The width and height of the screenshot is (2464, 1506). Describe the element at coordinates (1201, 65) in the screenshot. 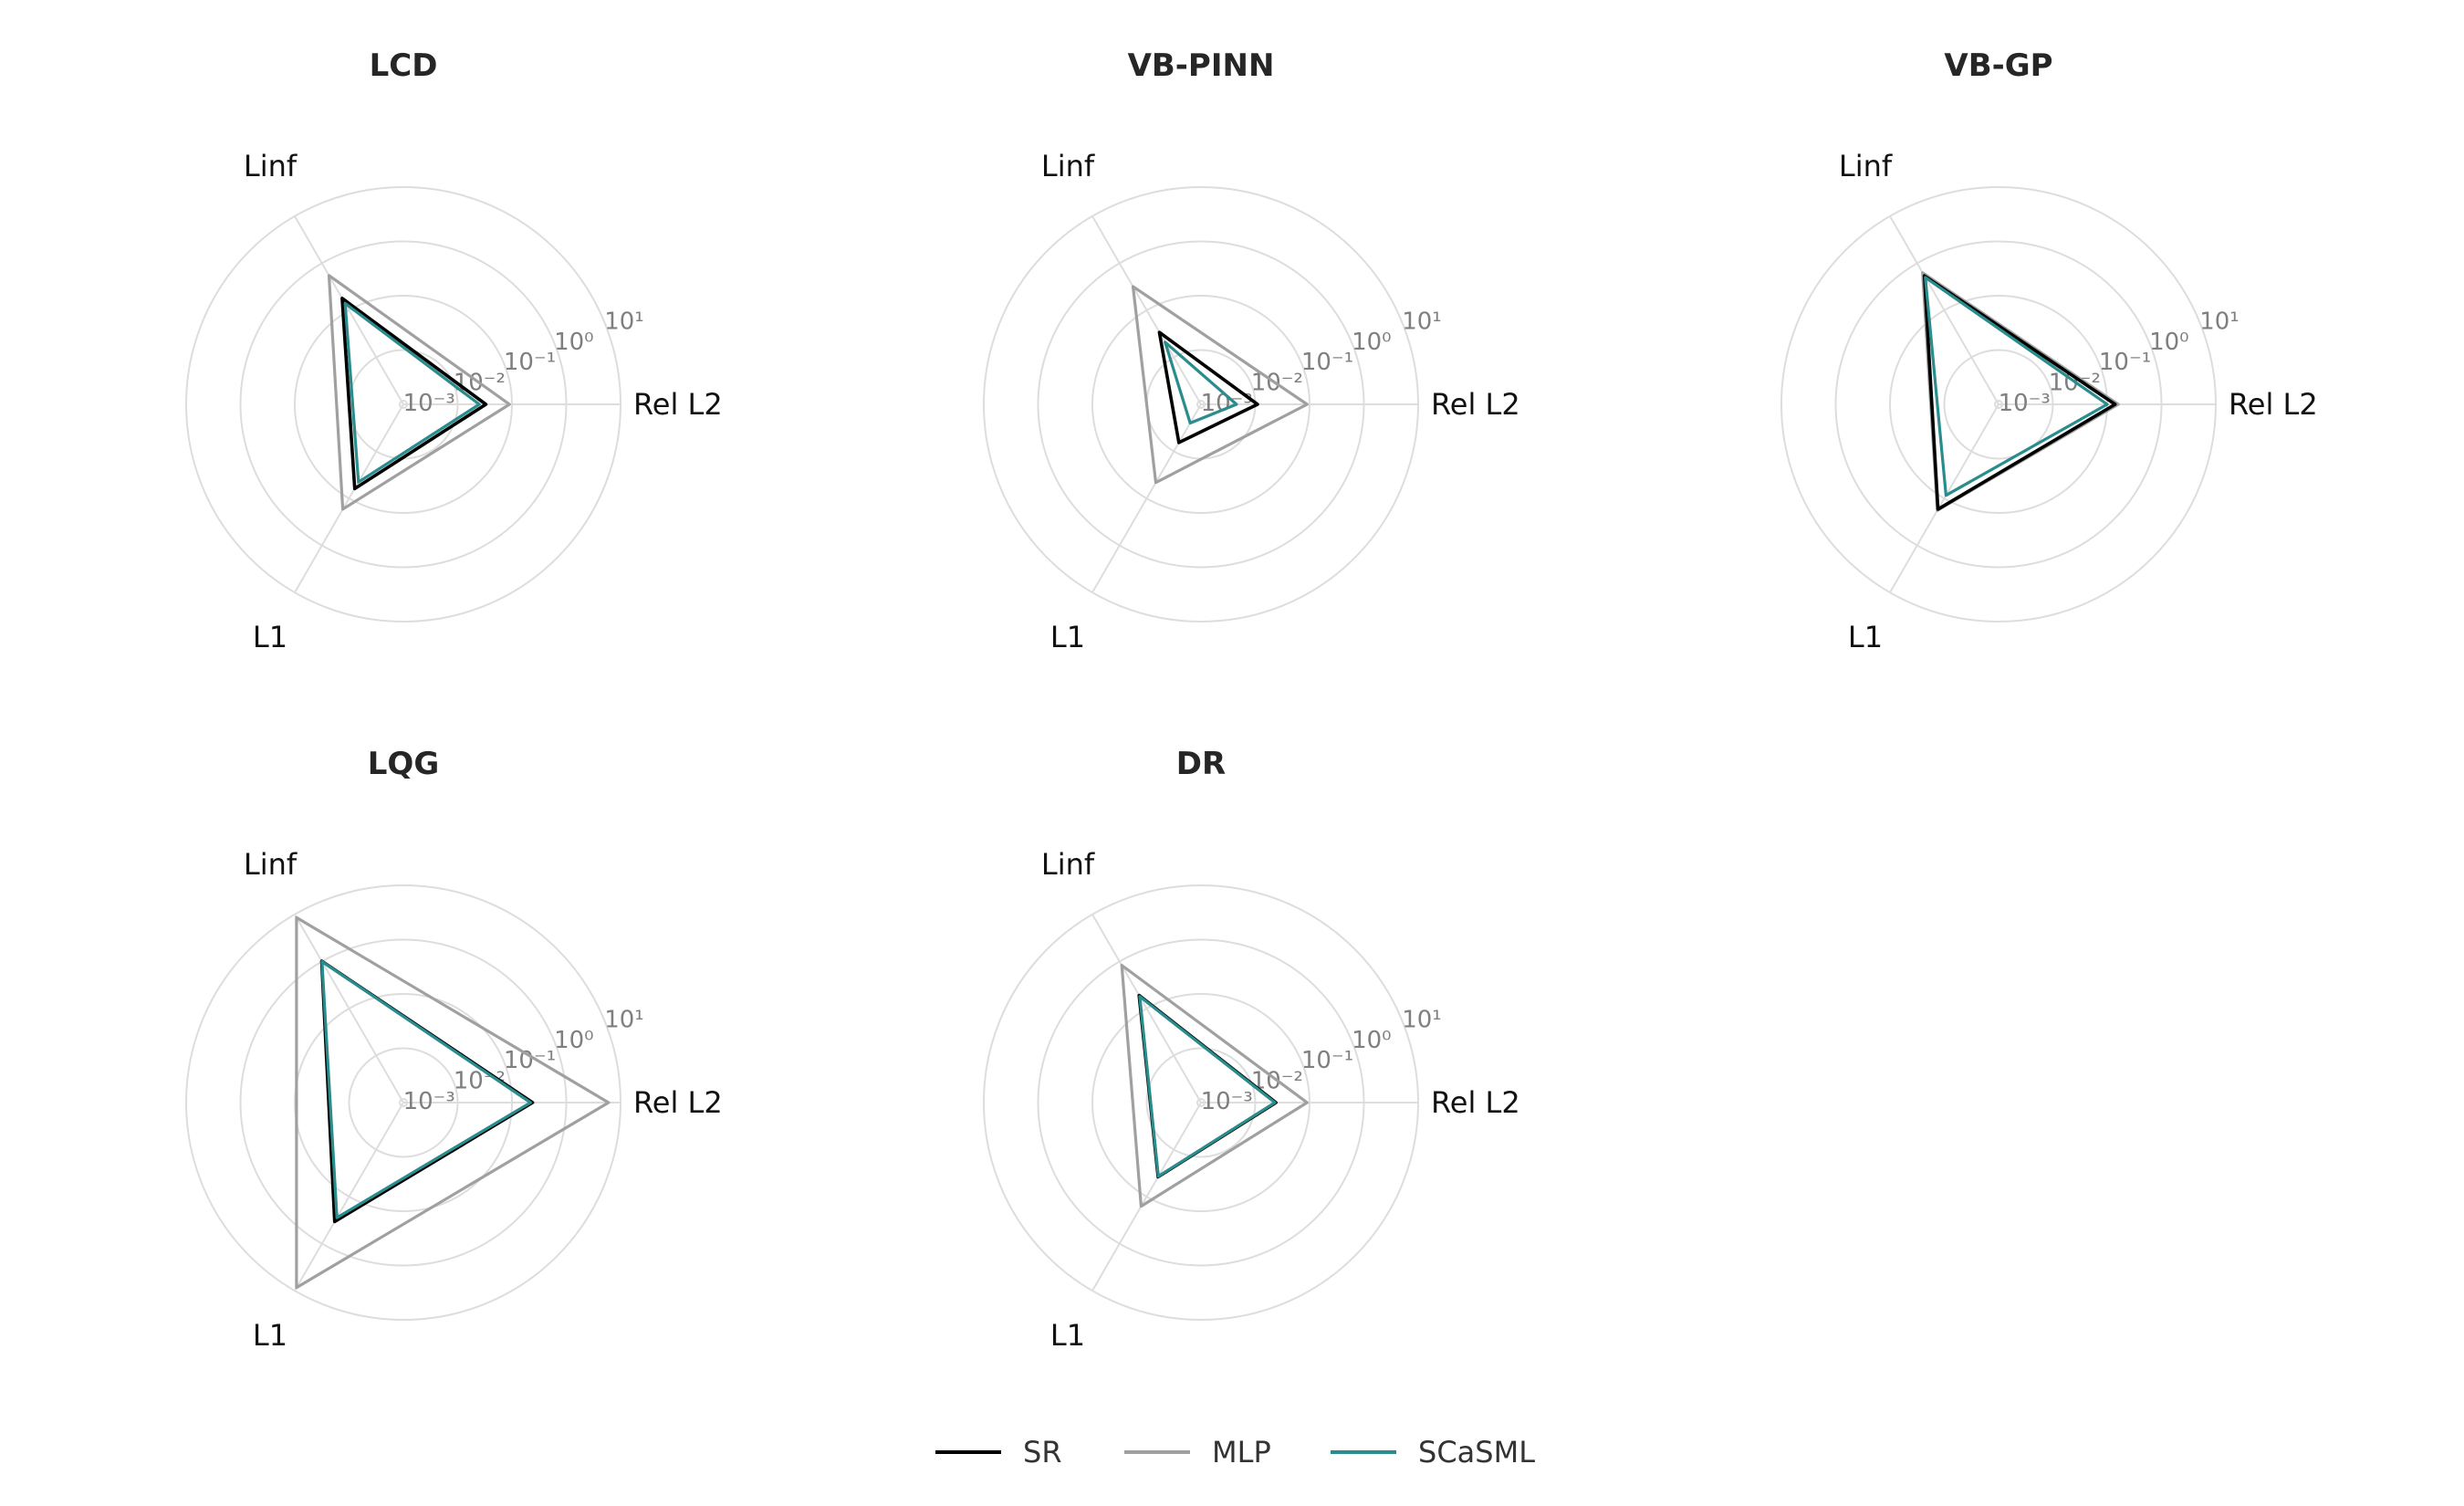

I see `panel-title: VB-PINN` at that location.